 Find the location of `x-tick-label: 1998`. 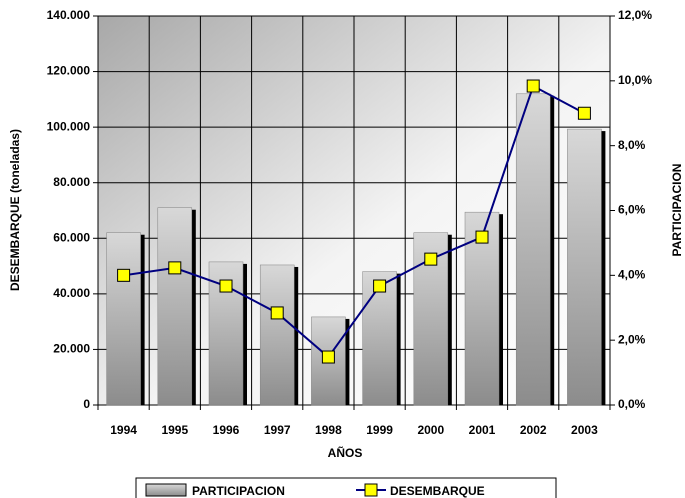

x-tick-label: 1998 is located at coordinates (328, 430).